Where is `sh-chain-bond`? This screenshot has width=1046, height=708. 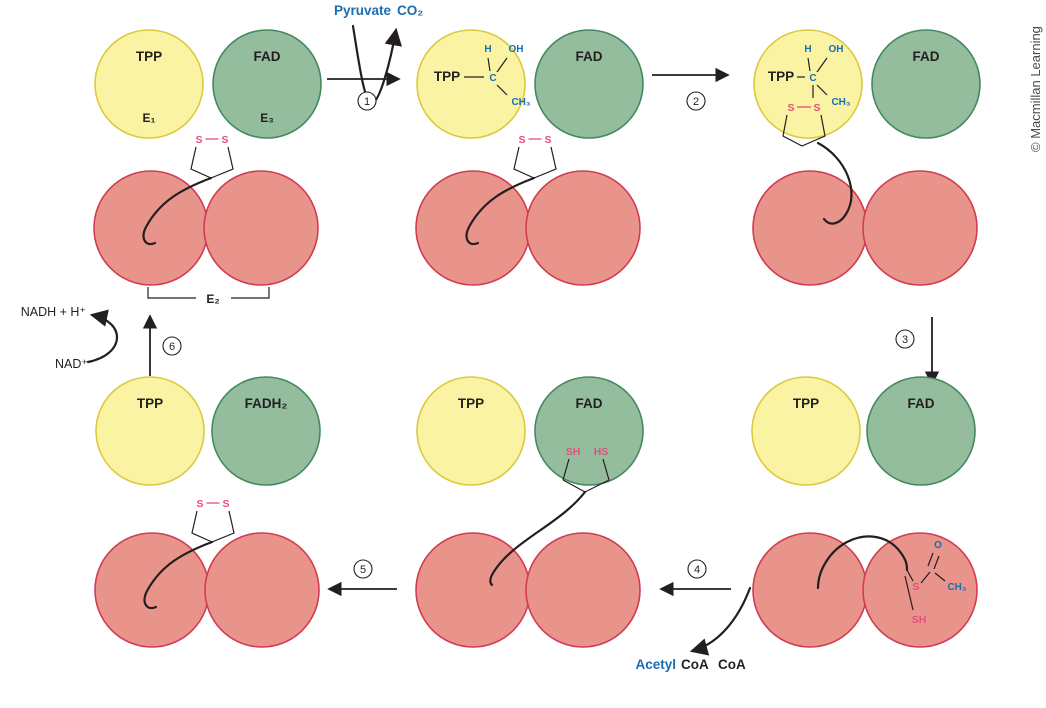
sh-chain-bond is located at coordinates (566, 469).